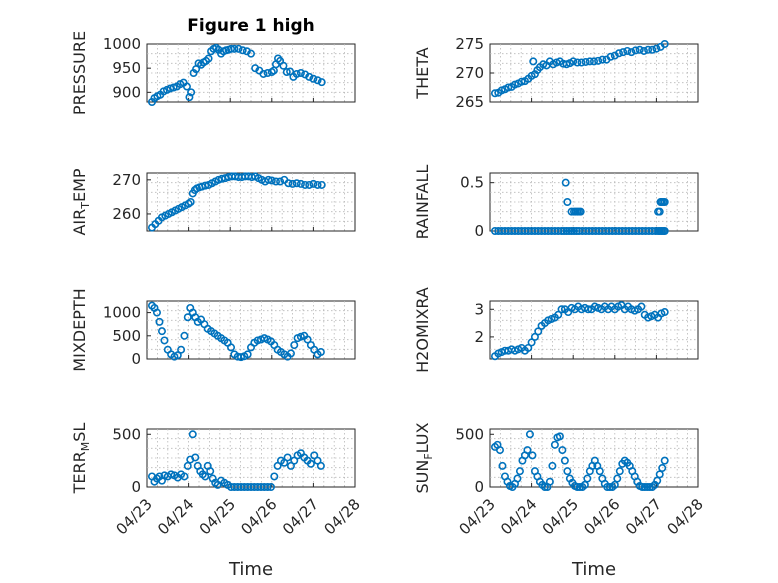 The image size is (778, 583). I want to click on y-tick-label: 950, so click(126, 68).